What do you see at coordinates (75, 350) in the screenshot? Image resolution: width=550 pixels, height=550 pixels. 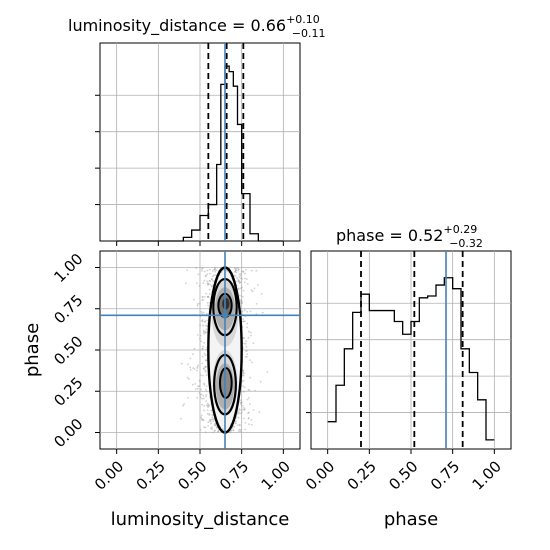 I see `y-axis-ticks: 0.00 0.25 0.50 0.75 1.00` at bounding box center [75, 350].